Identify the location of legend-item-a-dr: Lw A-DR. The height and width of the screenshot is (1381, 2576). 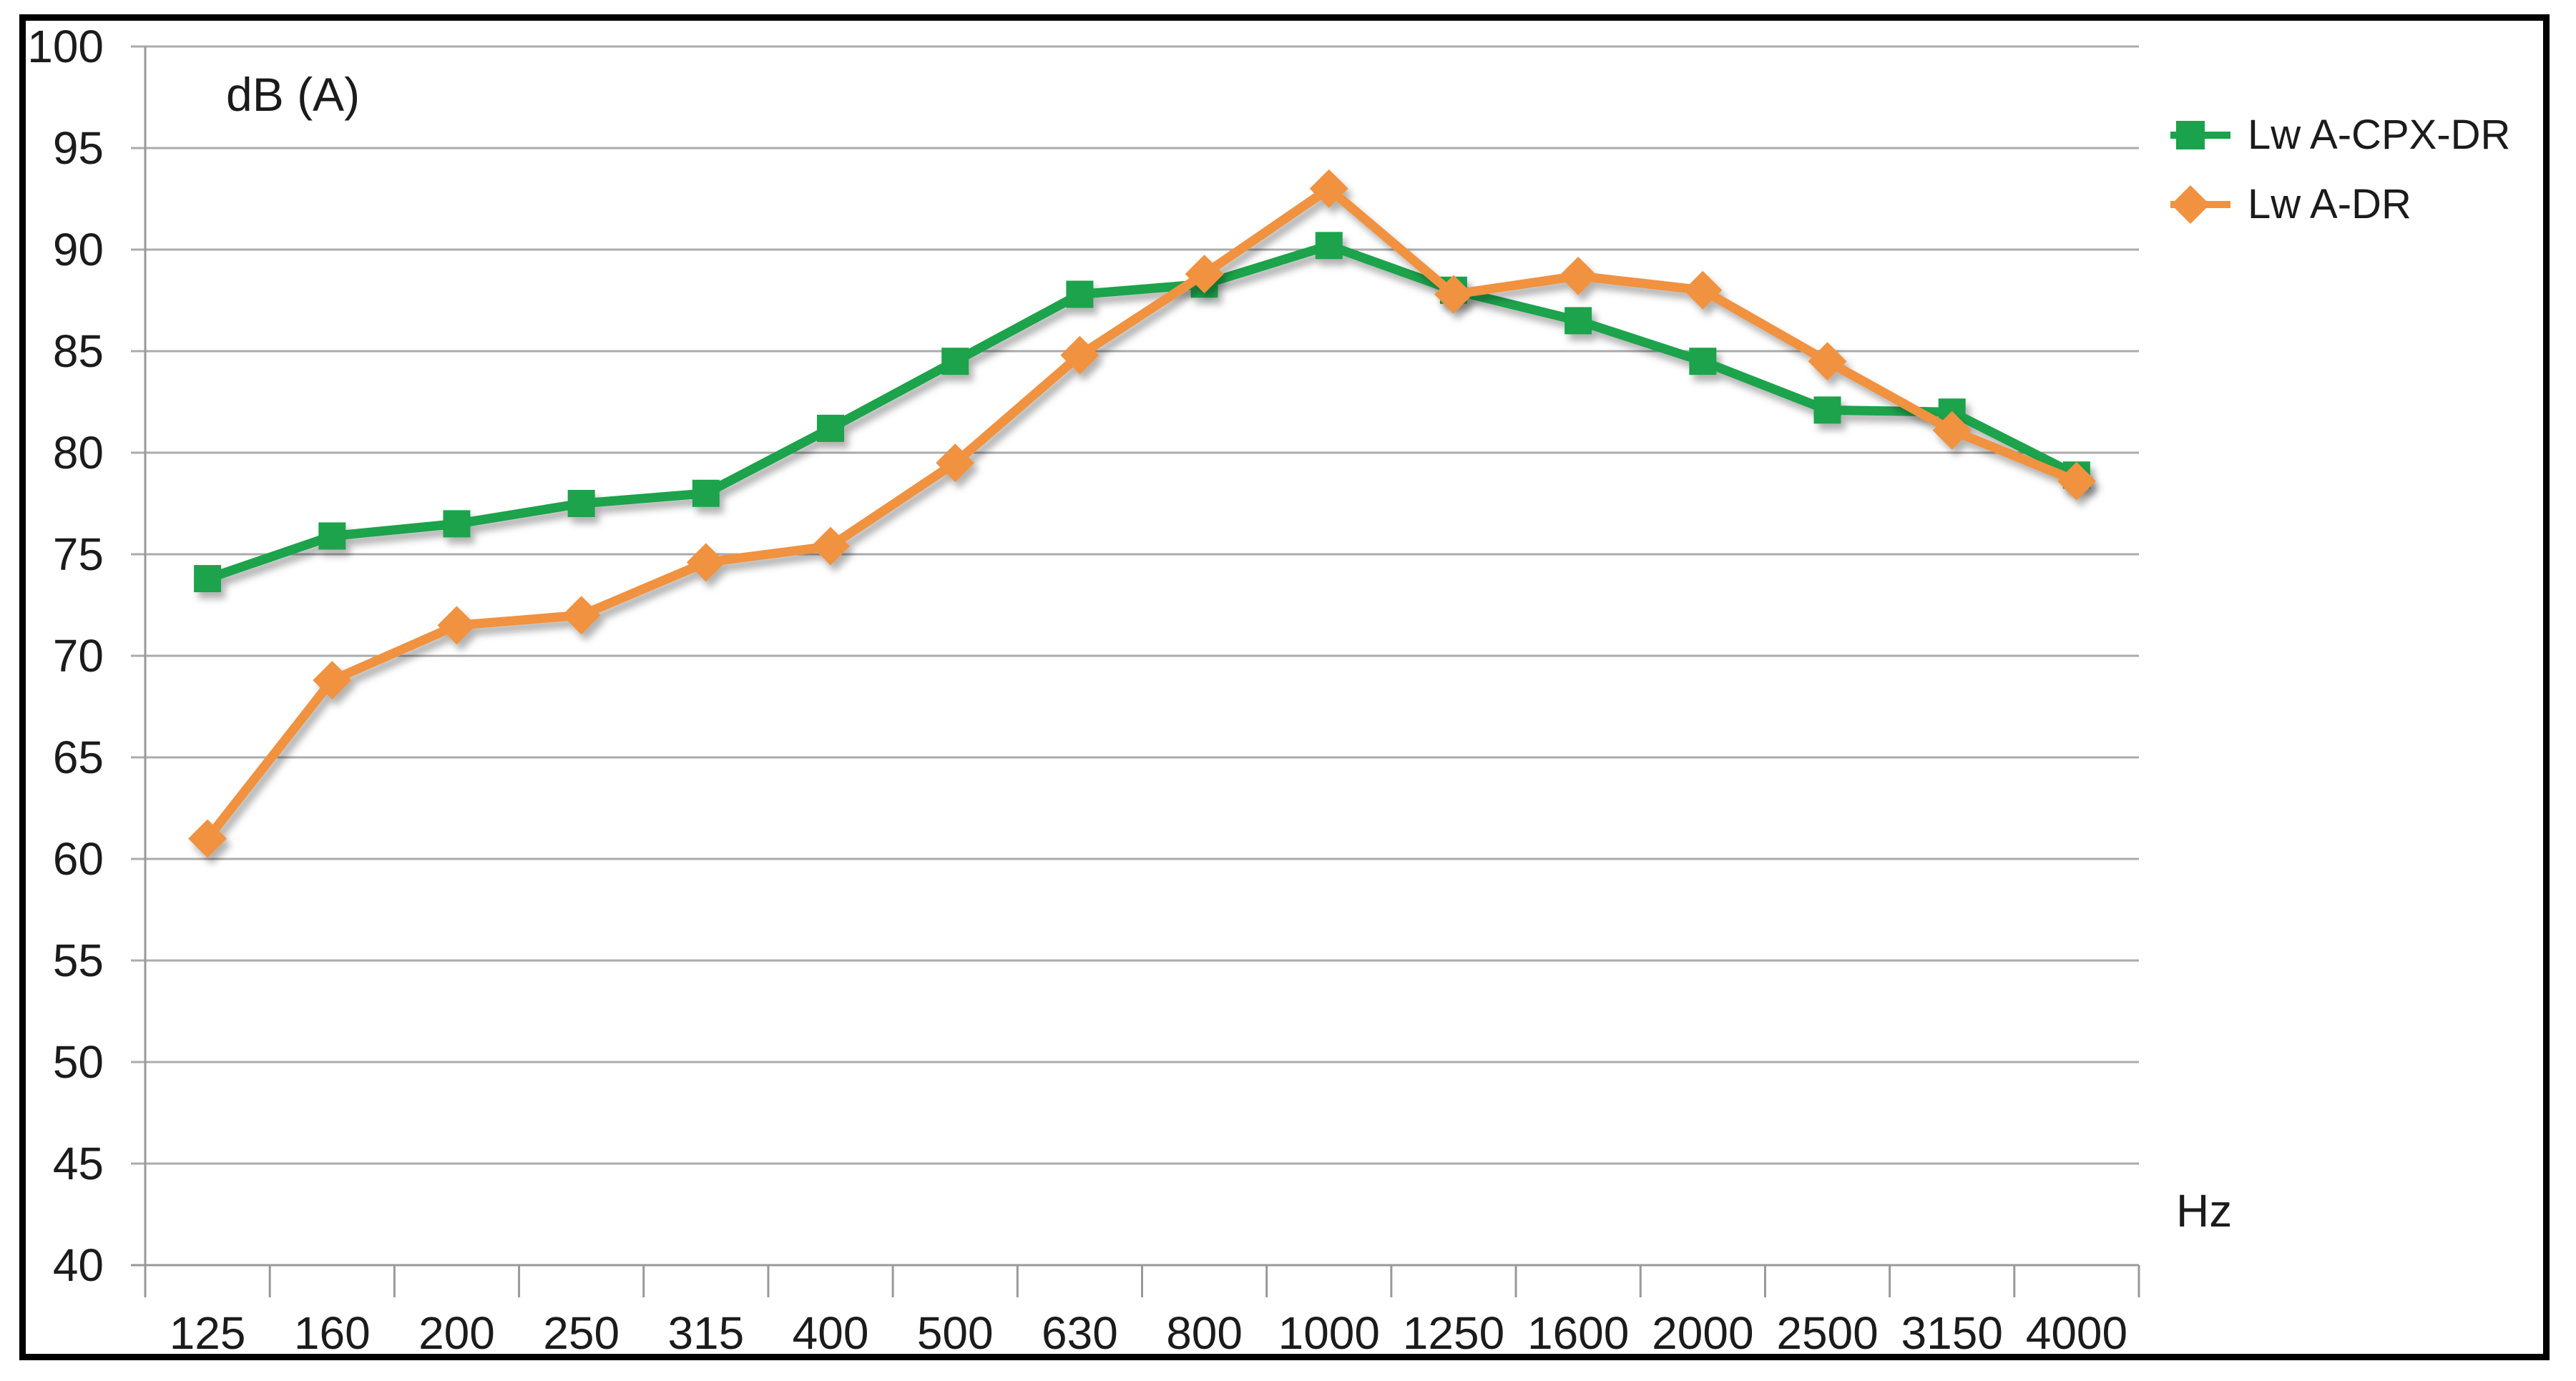
(2290, 205).